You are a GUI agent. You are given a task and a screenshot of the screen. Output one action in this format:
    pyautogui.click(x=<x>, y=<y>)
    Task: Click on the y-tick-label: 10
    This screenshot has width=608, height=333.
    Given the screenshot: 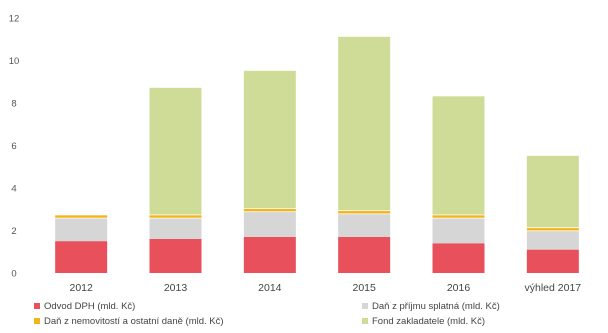 What is the action you would take?
    pyautogui.click(x=14, y=61)
    